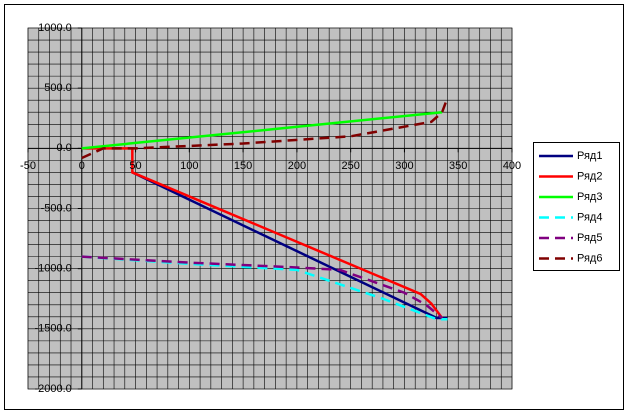 The image size is (628, 420). I want to click on legend: Ряд1 Ряд2 Ряд3 Ряд4 Ряд5 Ряд6, so click(576, 206).